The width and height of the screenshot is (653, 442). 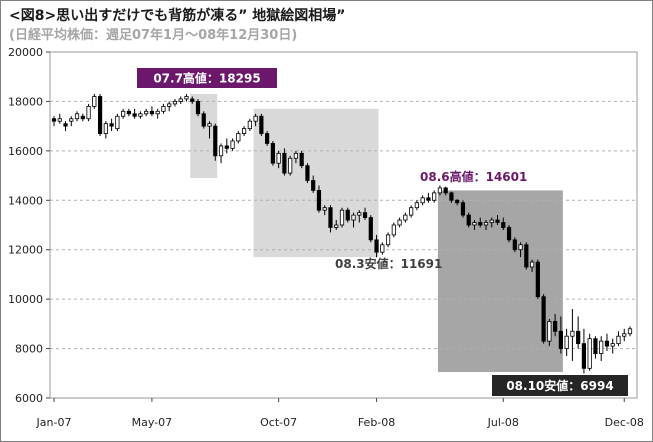 I want to click on y-tick-label: 16000, so click(x=25, y=151).